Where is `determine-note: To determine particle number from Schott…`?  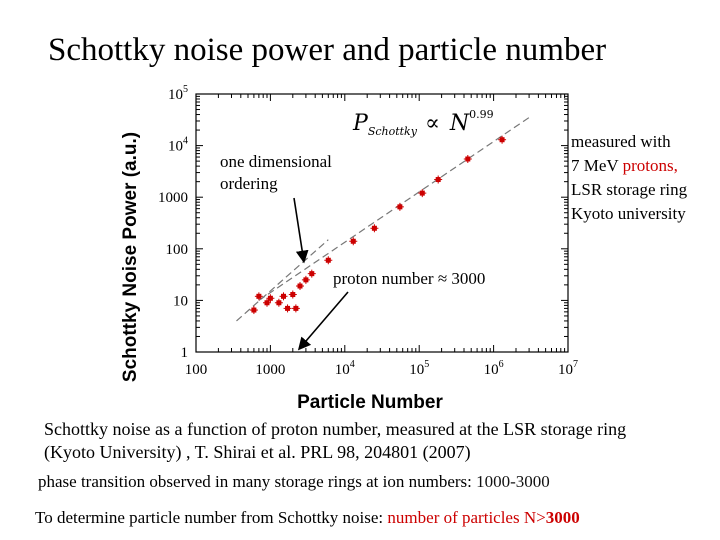
determine-note: To determine particle number from Schott… is located at coordinates (307, 517).